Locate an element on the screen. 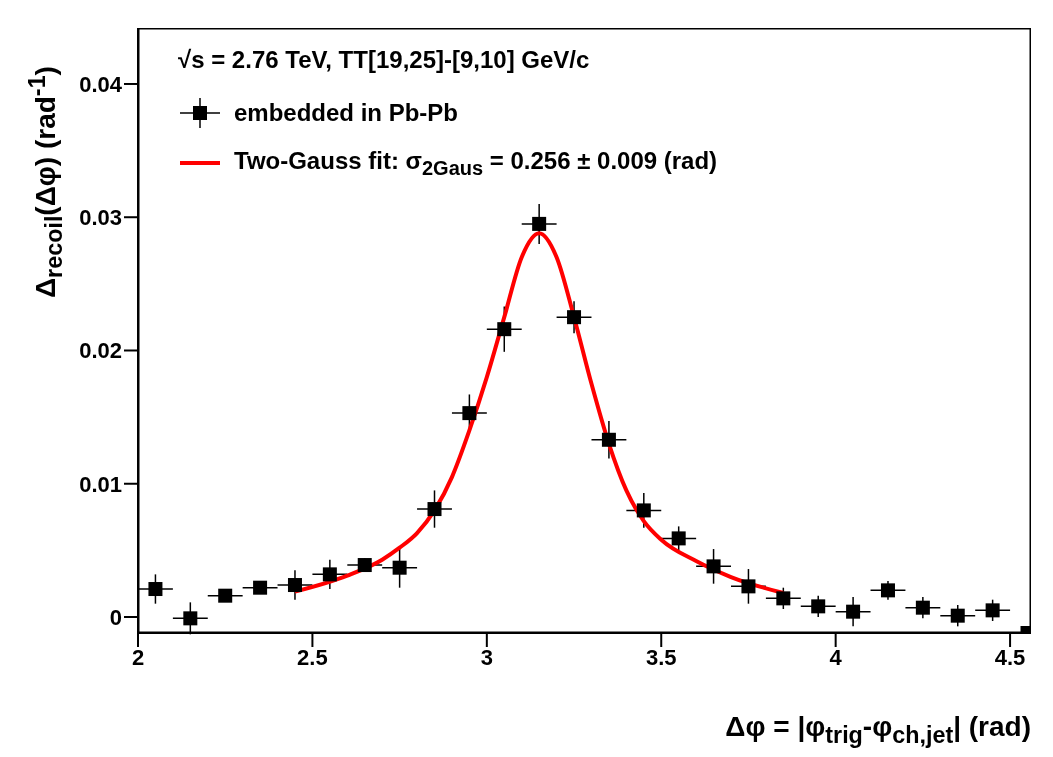 The image size is (1053, 757). x-tick-label: 4 is located at coordinates (836, 657).